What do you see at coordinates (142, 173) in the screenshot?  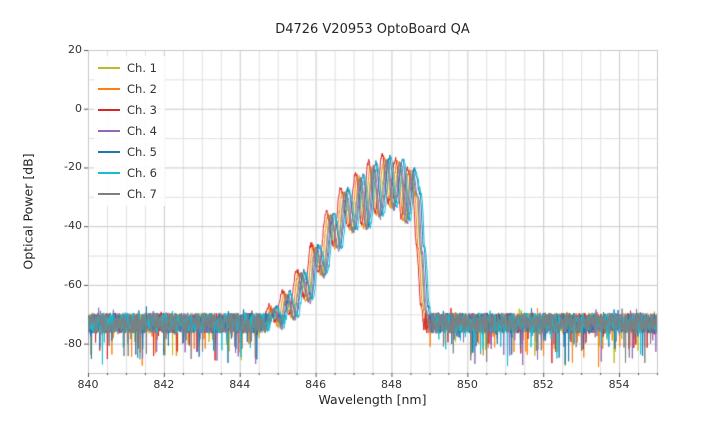 I see `legend-label: Ch. 6` at bounding box center [142, 173].